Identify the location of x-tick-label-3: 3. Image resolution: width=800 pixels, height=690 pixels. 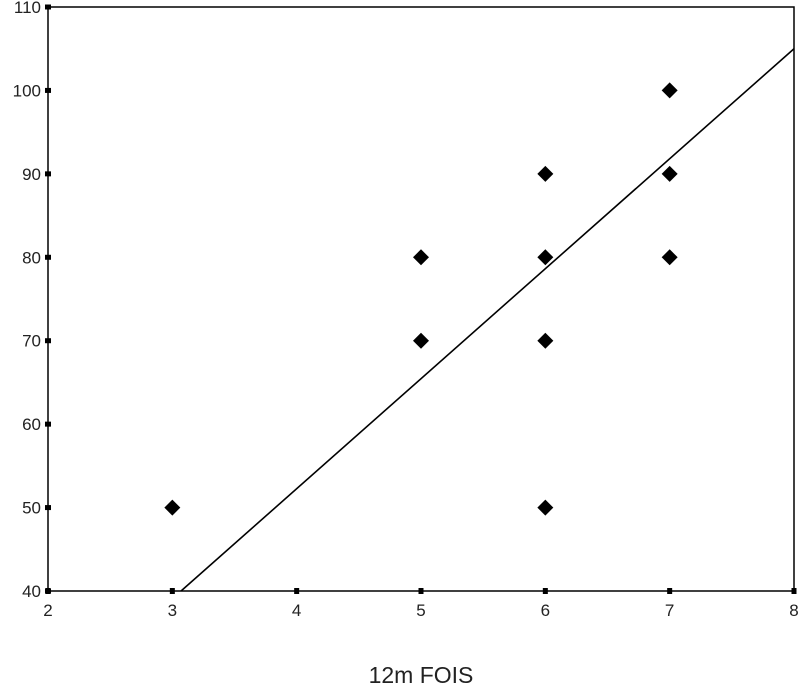
(172, 610).